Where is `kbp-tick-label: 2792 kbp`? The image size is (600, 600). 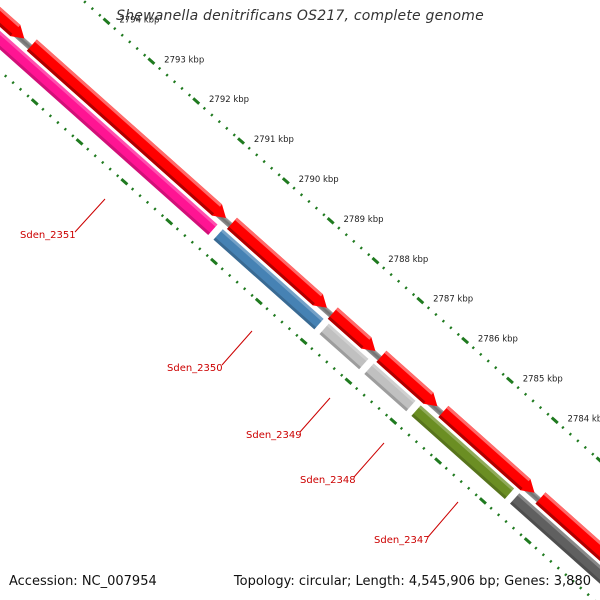
kbp-tick-label: 2792 kbp is located at coordinates (229, 100).